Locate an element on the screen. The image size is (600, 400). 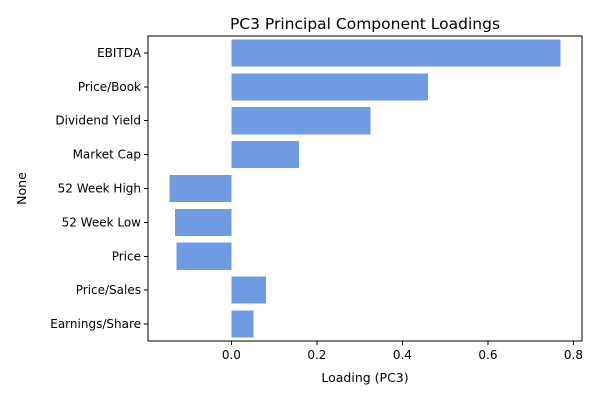
x-tick-label: 0.2 is located at coordinates (316, 355).